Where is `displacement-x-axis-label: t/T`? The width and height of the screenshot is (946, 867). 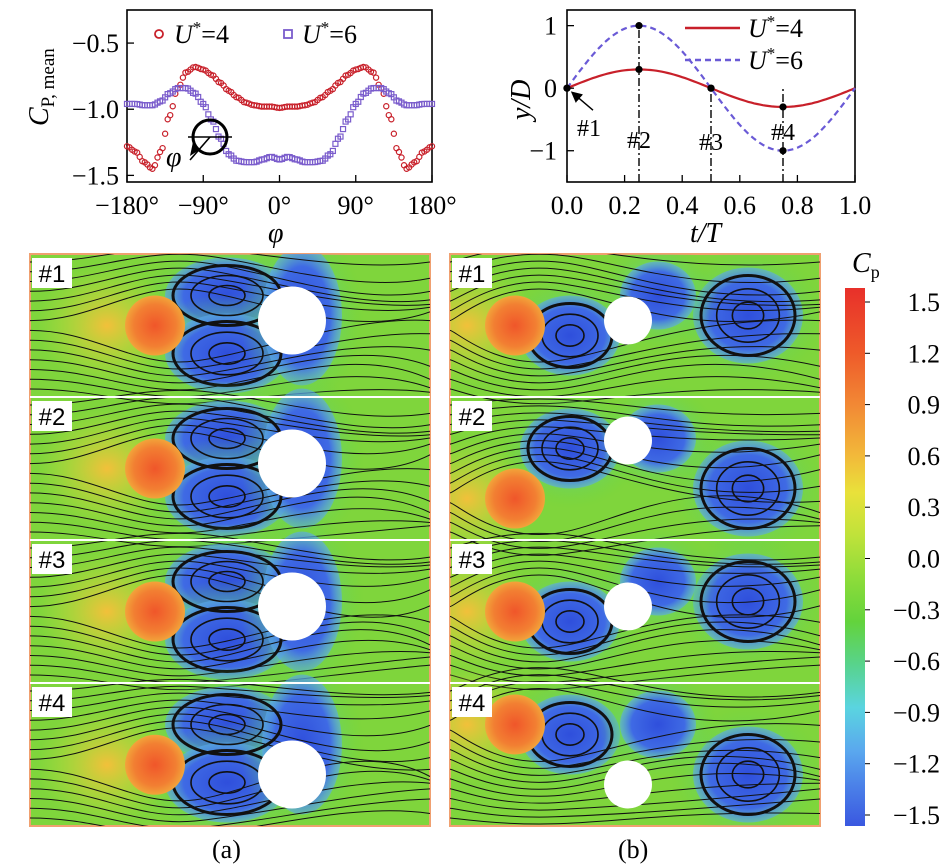 displacement-x-axis-label: t/T is located at coordinates (707, 233).